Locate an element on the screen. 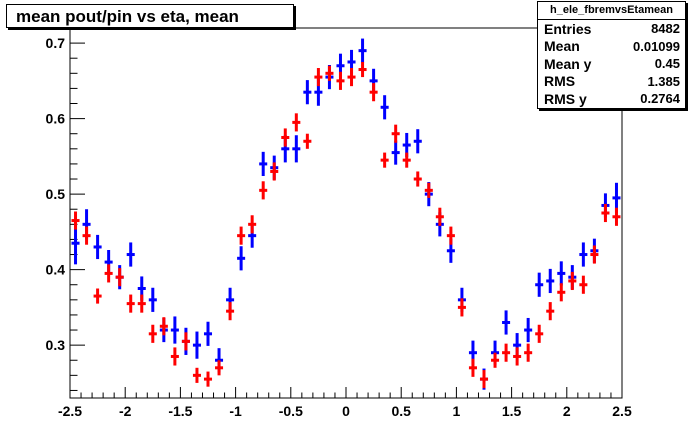 This screenshot has width=692, height=444. y-tick-label: 0.3 is located at coordinates (56, 345).